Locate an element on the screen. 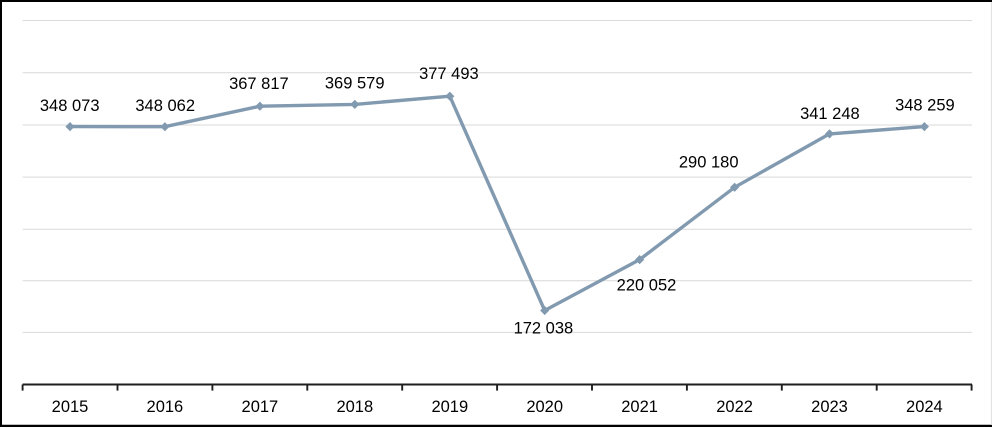  svg-text: 341 248 is located at coordinates (830, 114).